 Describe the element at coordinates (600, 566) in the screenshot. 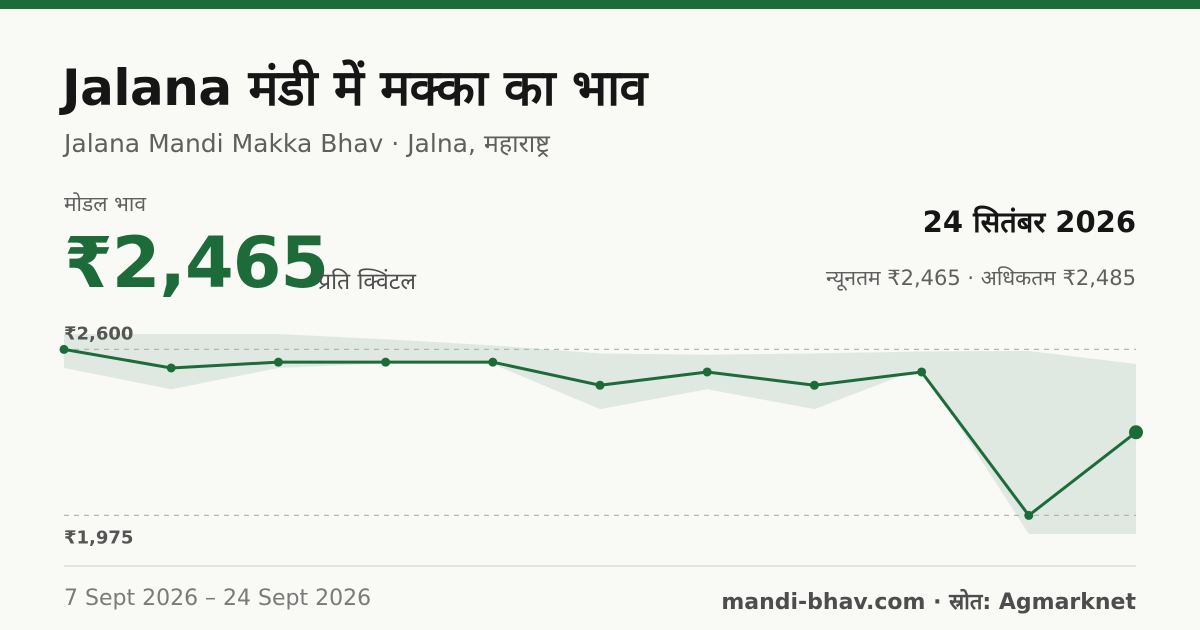

I see `footer-divider` at that location.